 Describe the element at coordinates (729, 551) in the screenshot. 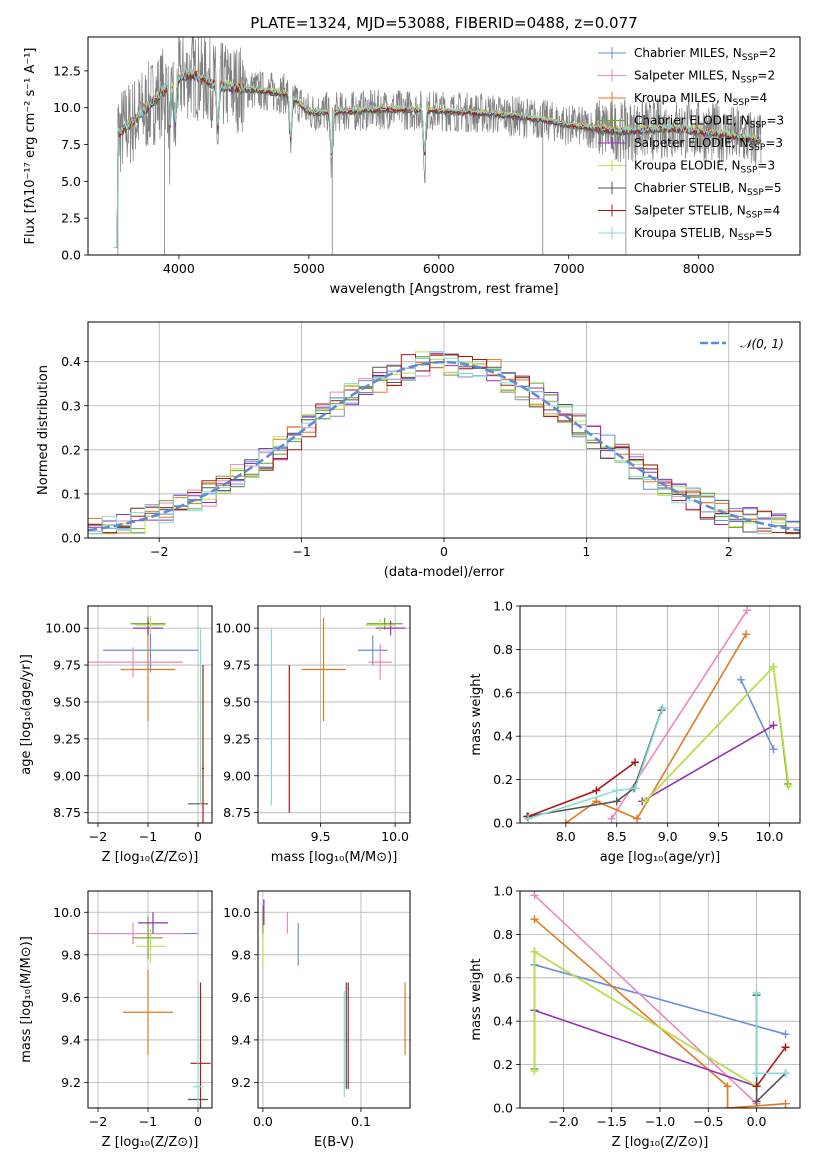

I see `x-tick-label: 2` at that location.